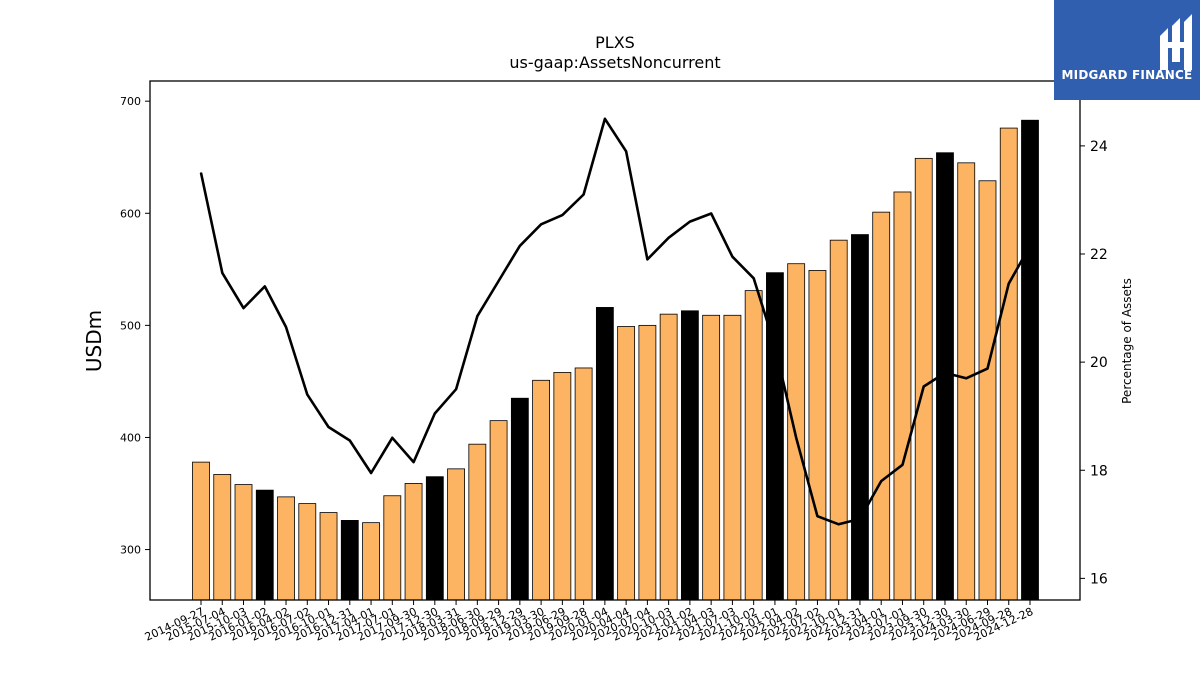 This screenshot has height=675, width=1200. What do you see at coordinates (1099, 363) in the screenshot?
I see `y2-tick-label: 20` at bounding box center [1099, 363].